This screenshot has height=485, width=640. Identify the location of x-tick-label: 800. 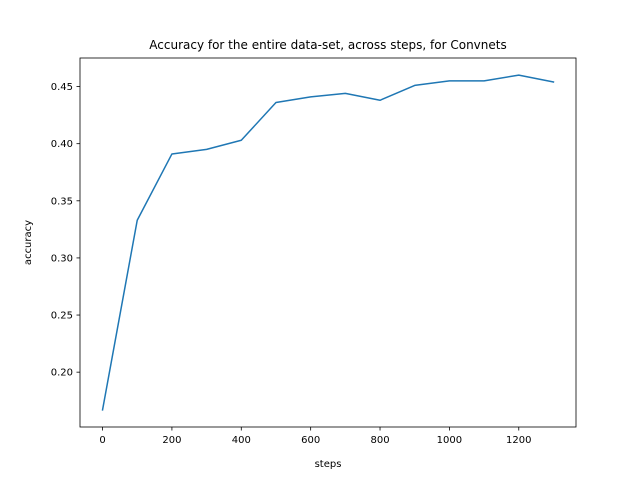
(379, 440).